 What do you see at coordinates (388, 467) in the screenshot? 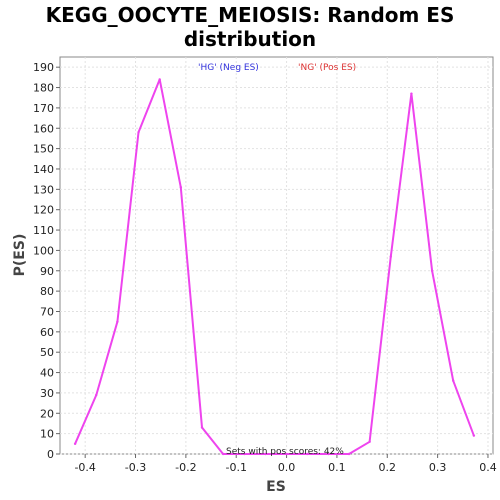
I see `x-tick-label: 0.2` at bounding box center [388, 467].